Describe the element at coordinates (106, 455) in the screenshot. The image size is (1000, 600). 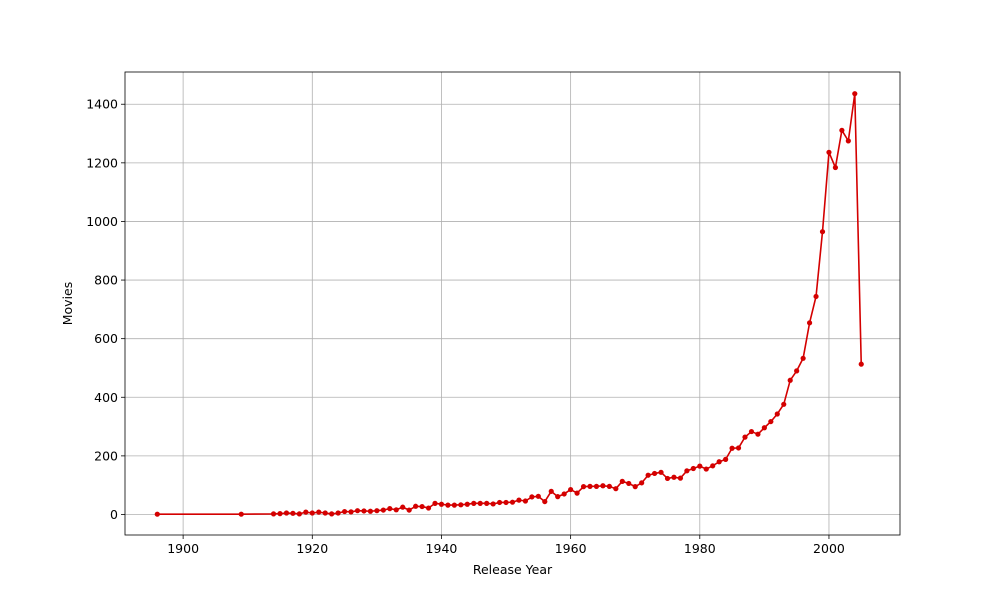
I see `y-tick-label: 200` at that location.